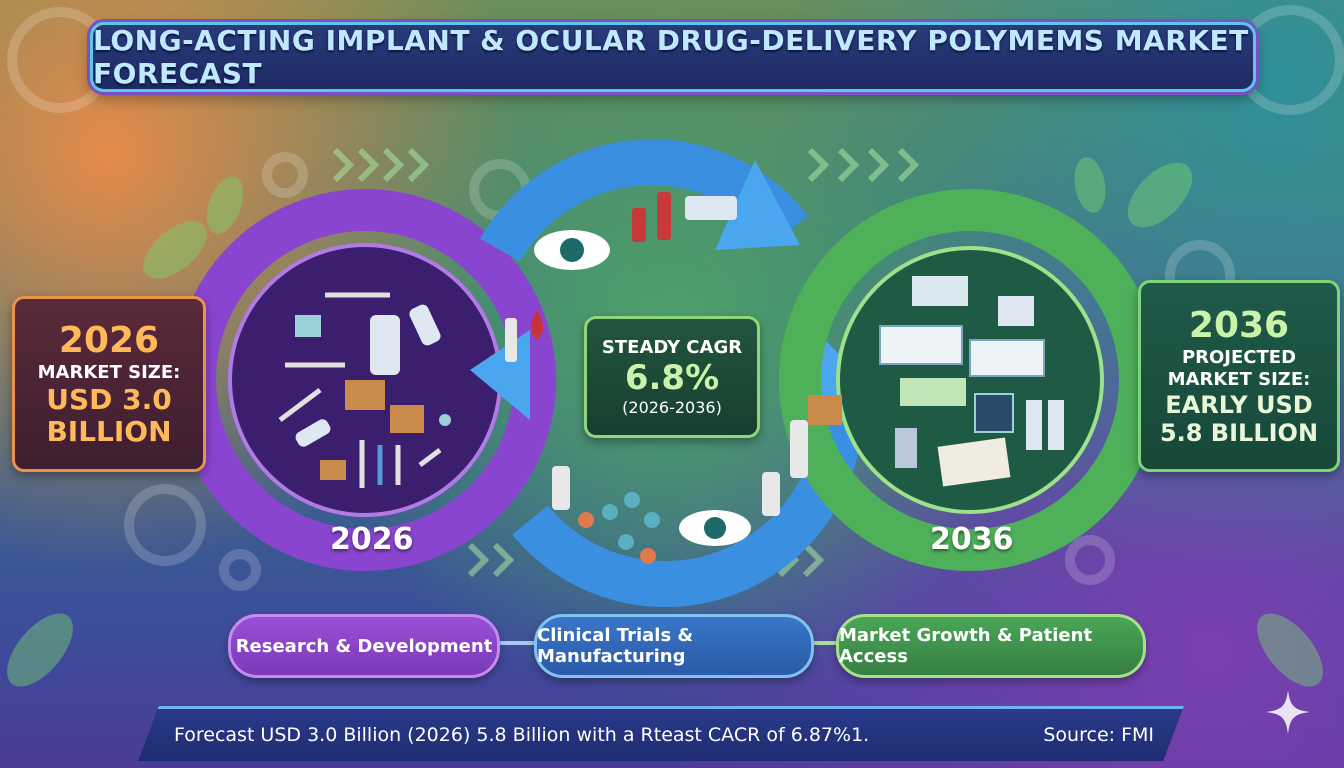  I want to click on stage-label: Research & Development, so click(364, 646).